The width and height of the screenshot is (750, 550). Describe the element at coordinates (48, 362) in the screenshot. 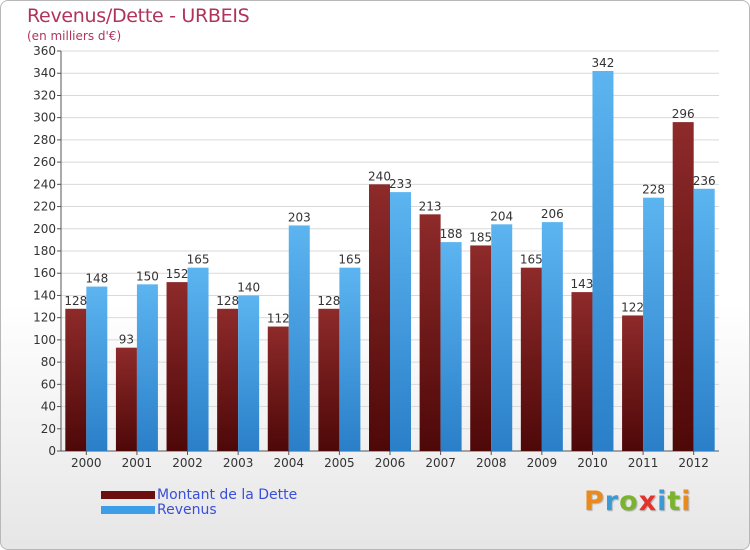

I see `ytick-label: 80` at that location.